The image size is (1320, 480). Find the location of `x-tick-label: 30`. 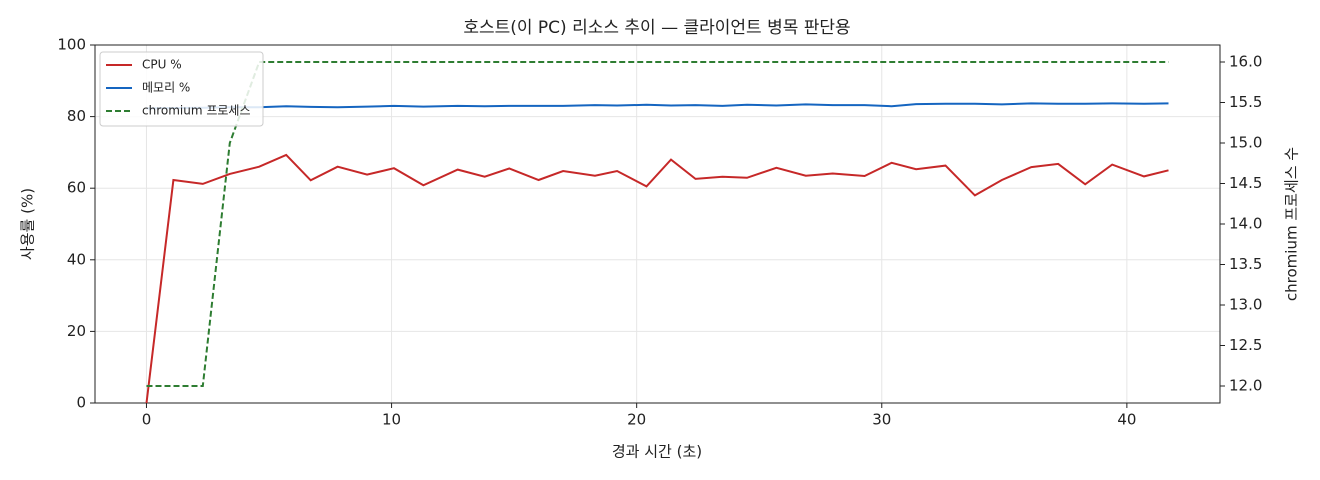

x-tick-label: 30 is located at coordinates (881, 420).